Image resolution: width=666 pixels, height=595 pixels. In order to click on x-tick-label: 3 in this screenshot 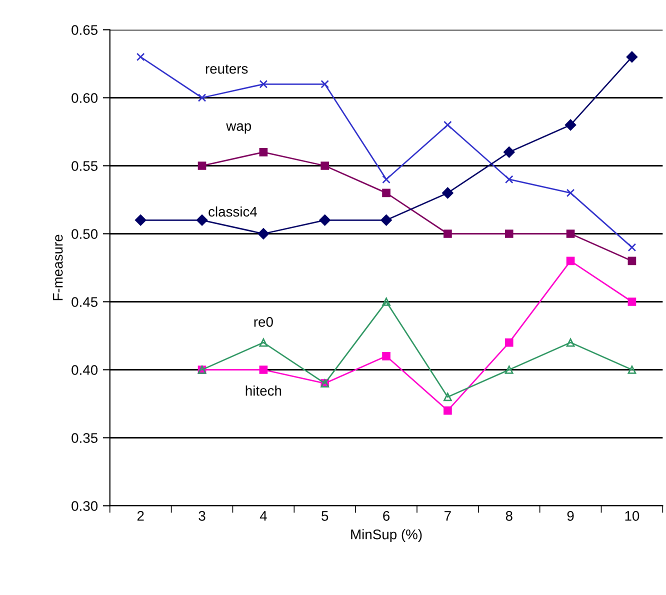, I will do `click(202, 515)`.